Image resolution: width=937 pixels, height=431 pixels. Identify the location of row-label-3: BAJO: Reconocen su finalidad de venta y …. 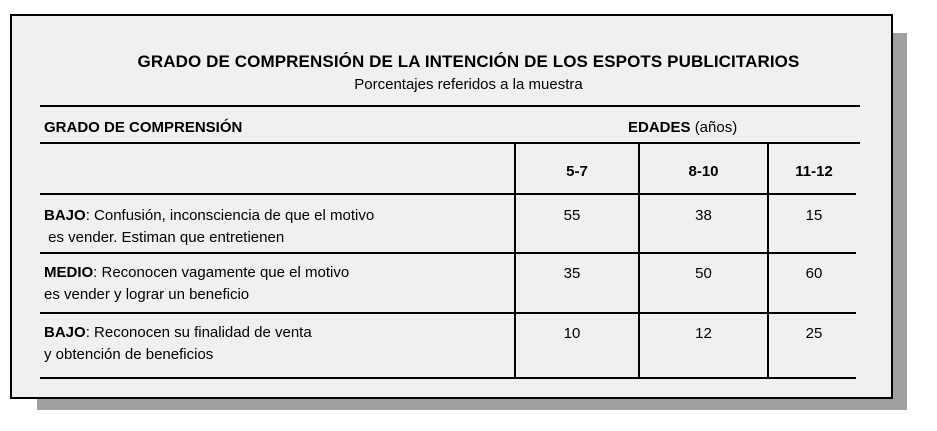
(274, 344).